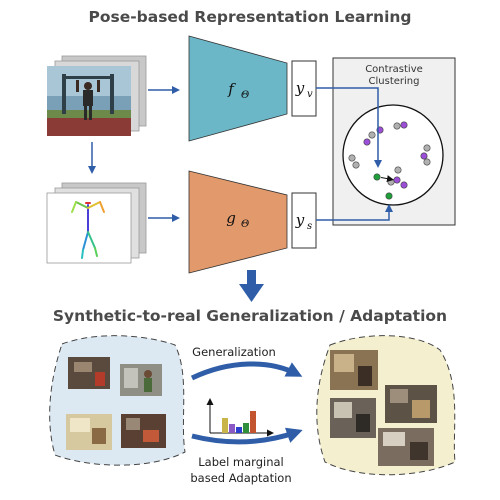  I want to click on embedding-ys-box, so click(304, 220).